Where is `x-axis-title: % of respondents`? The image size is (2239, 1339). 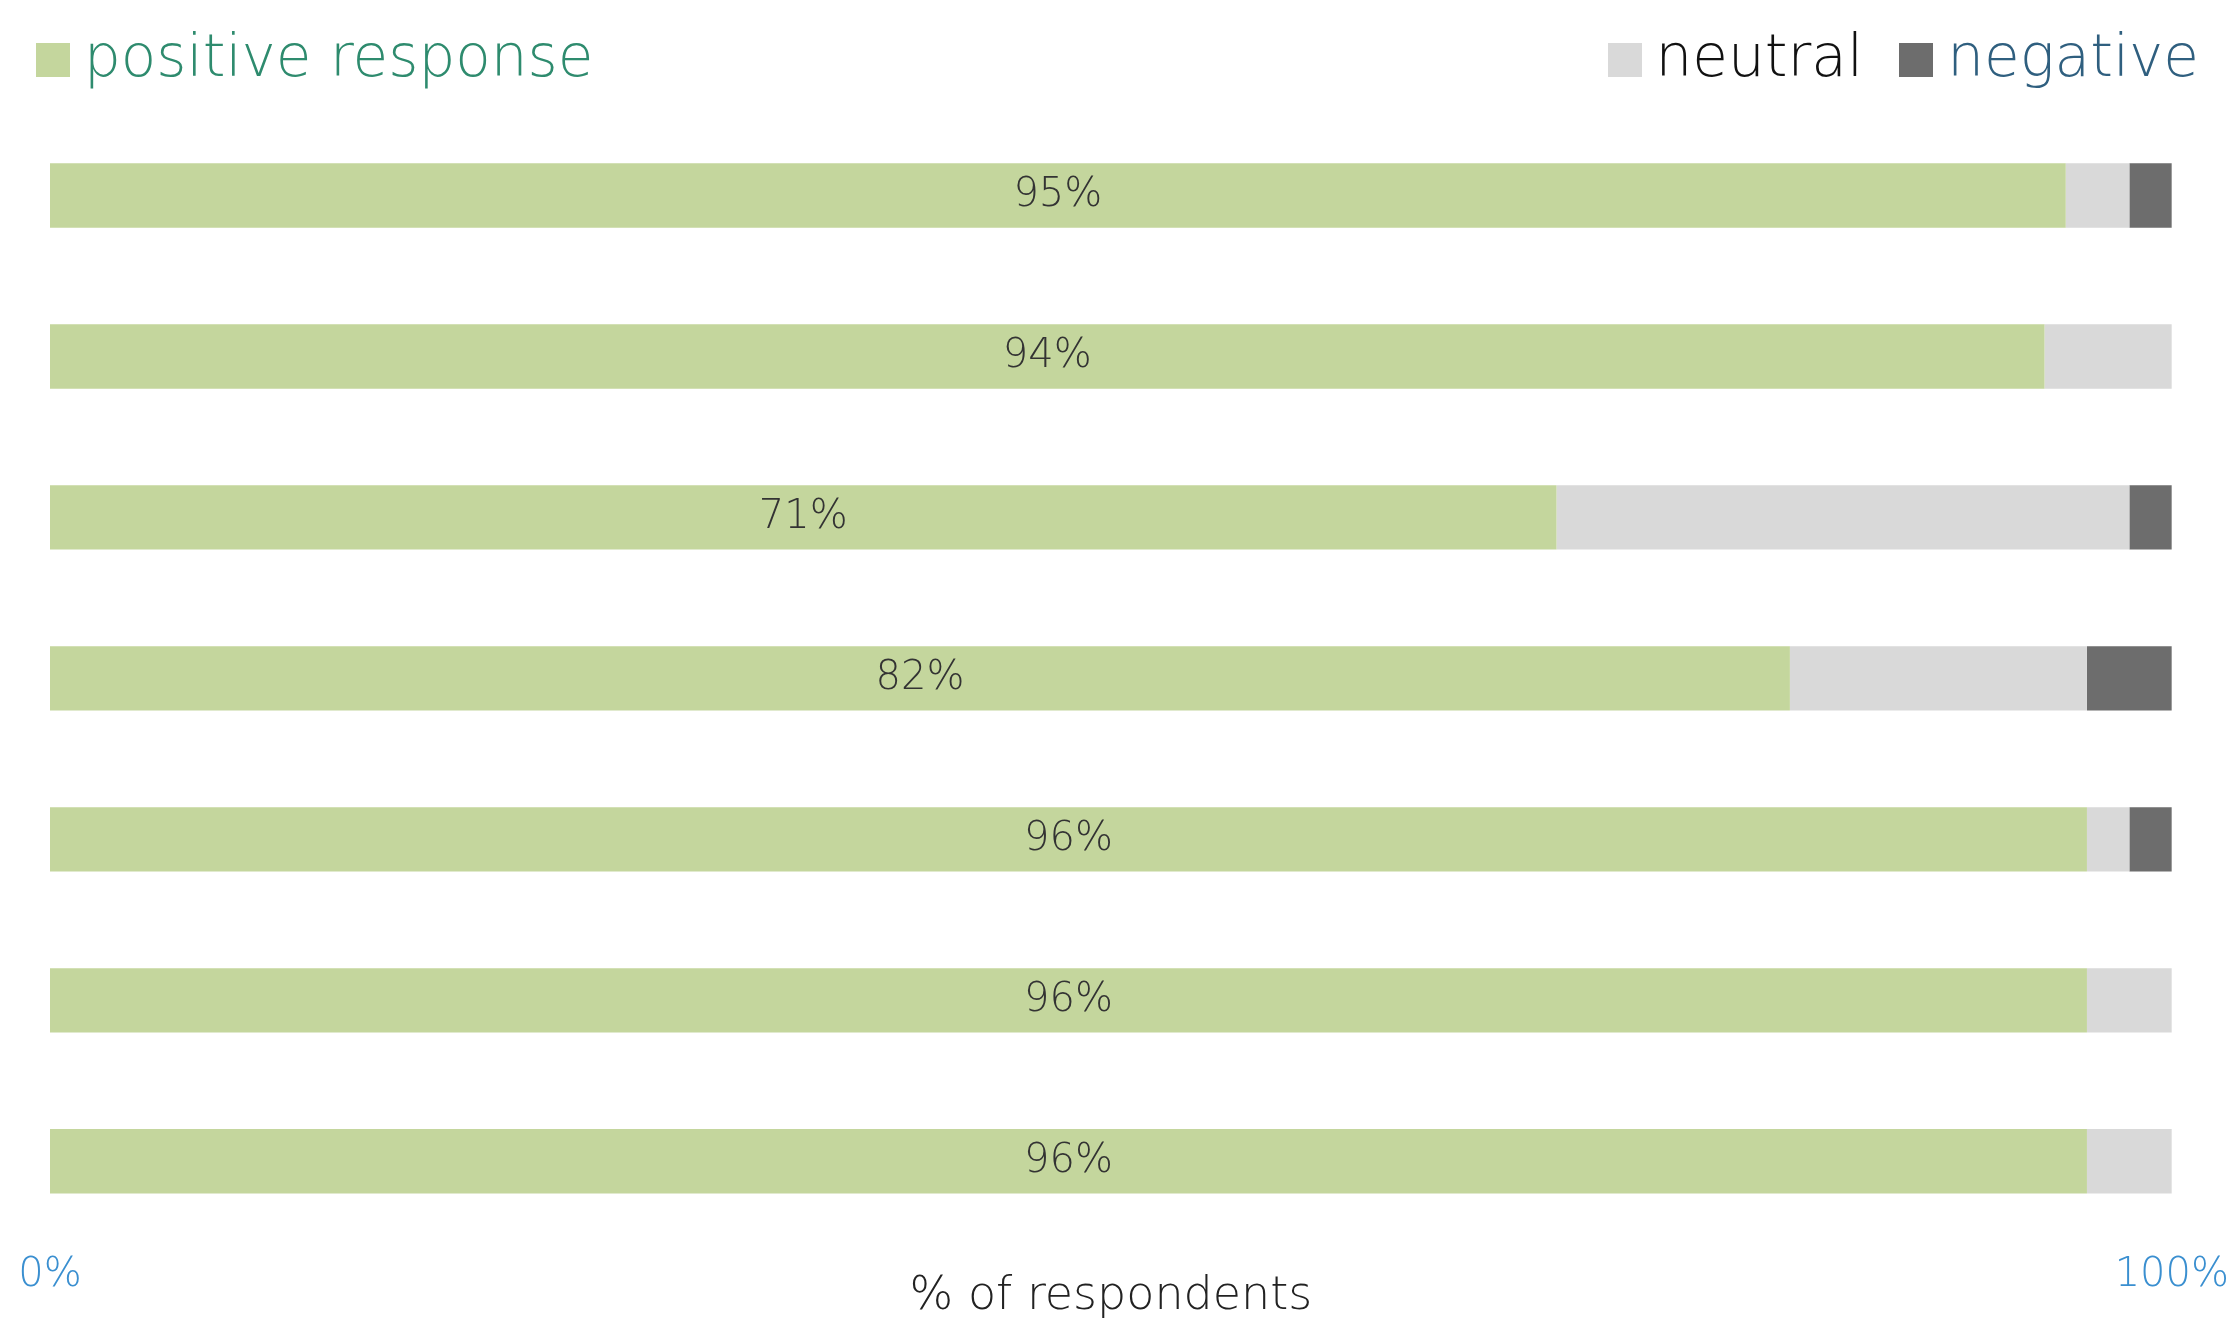
x-axis-title: % of respondents is located at coordinates (1111, 1293).